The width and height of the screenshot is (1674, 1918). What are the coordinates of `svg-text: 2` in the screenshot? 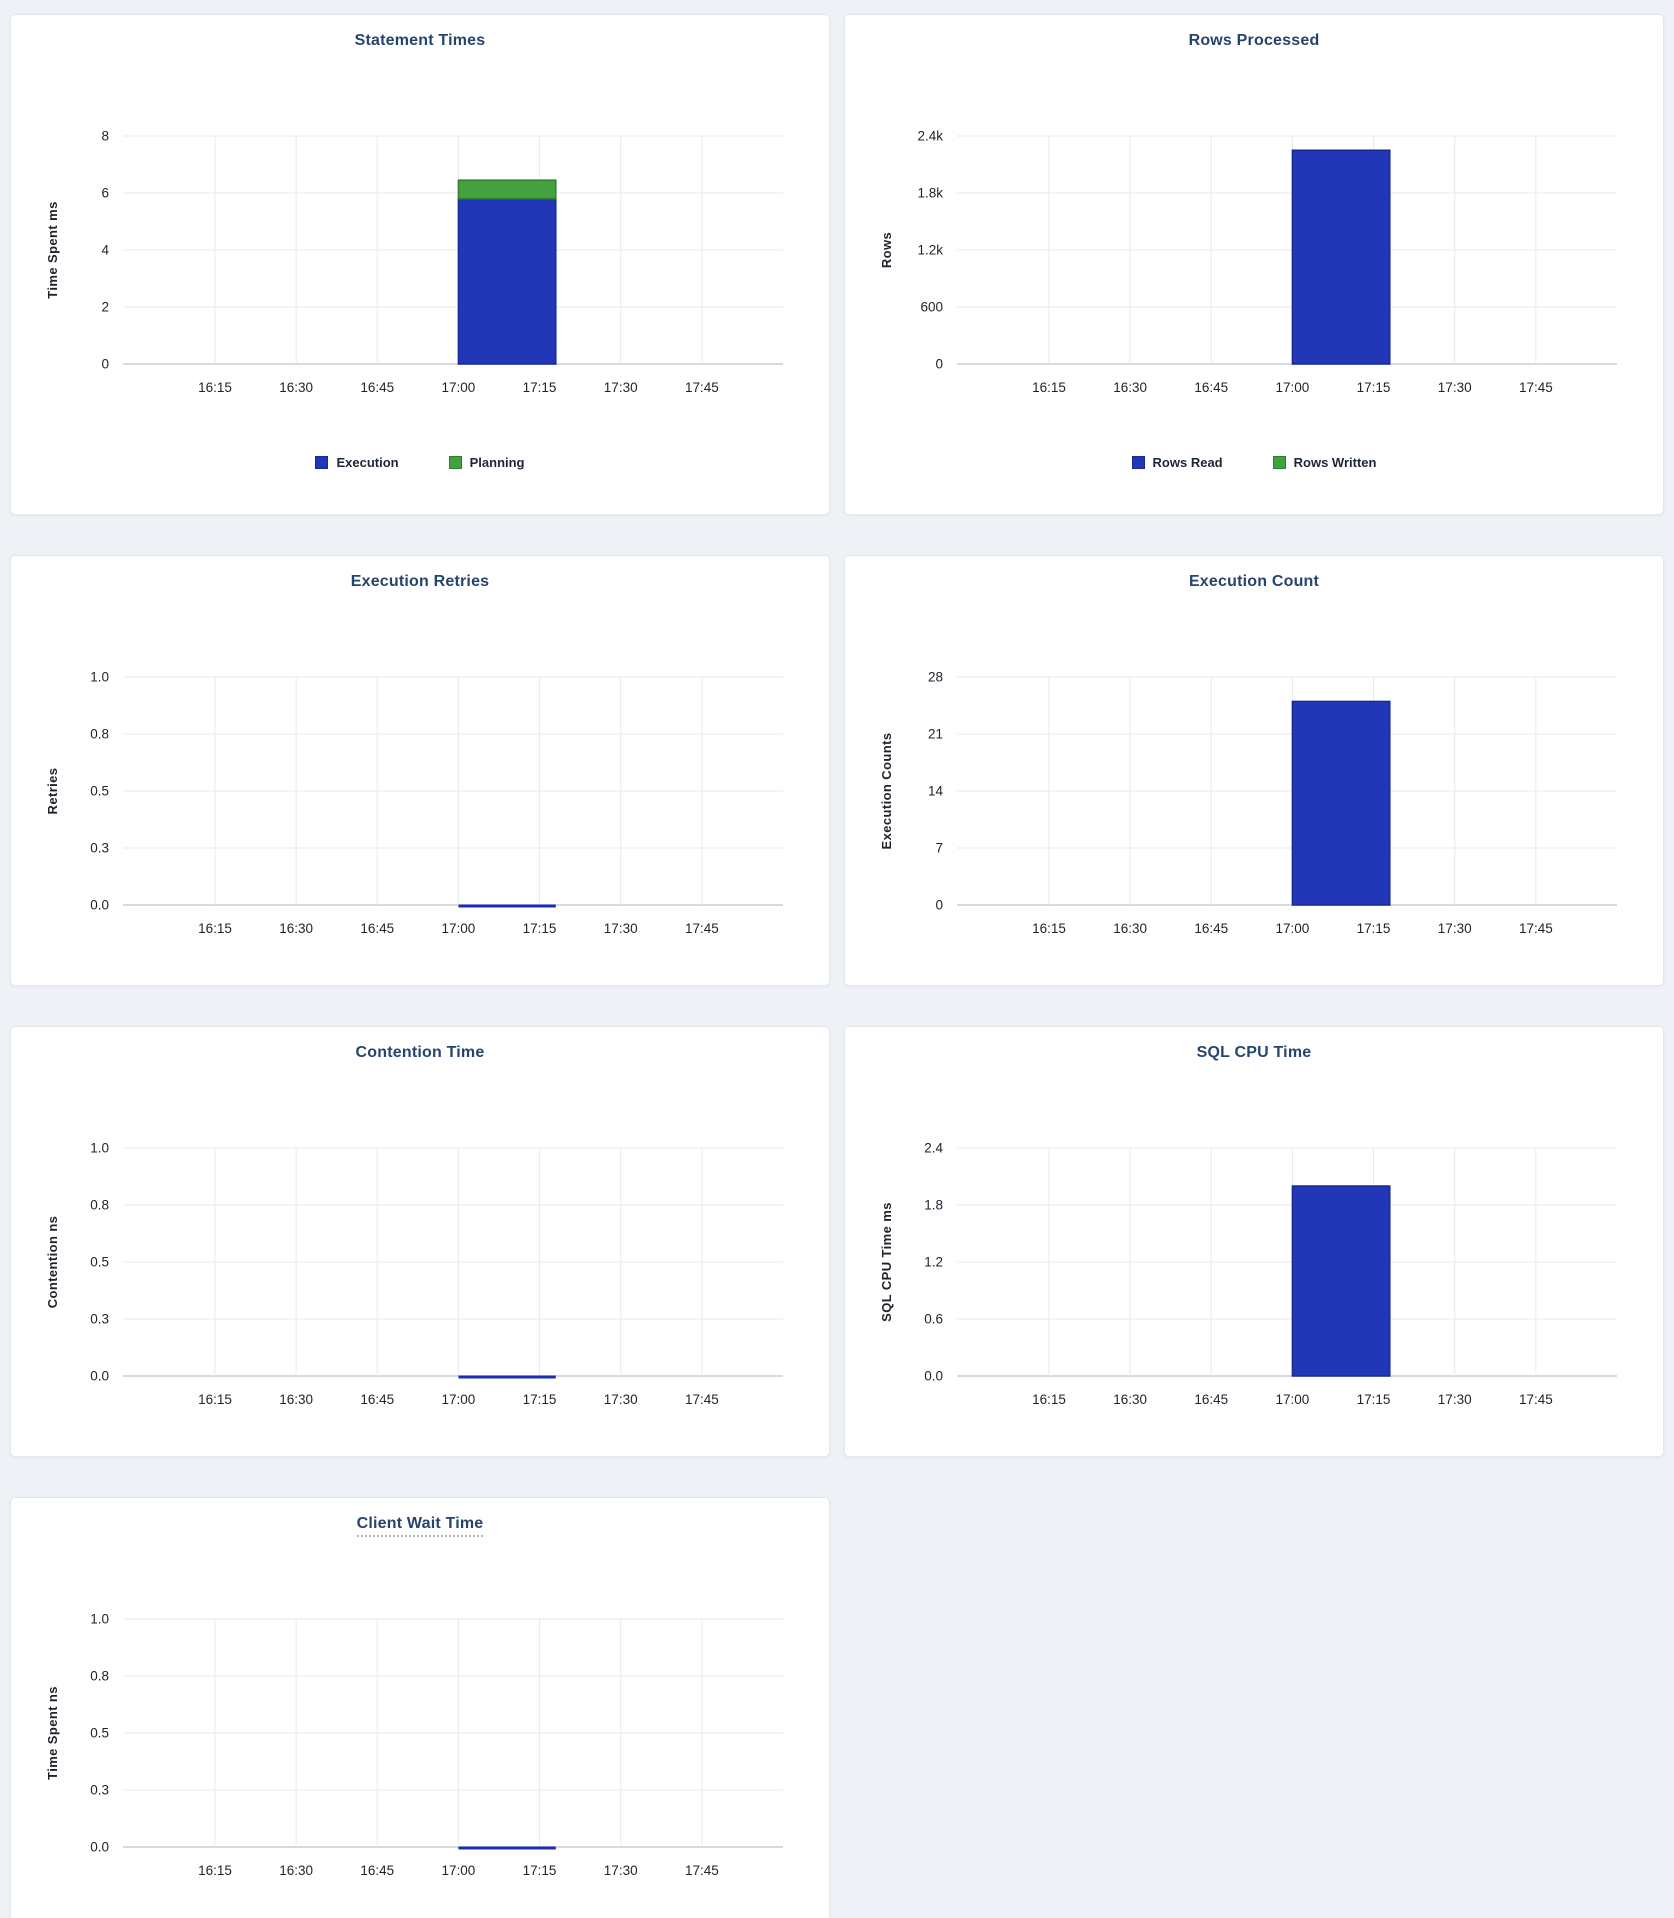 It's located at (105, 307).